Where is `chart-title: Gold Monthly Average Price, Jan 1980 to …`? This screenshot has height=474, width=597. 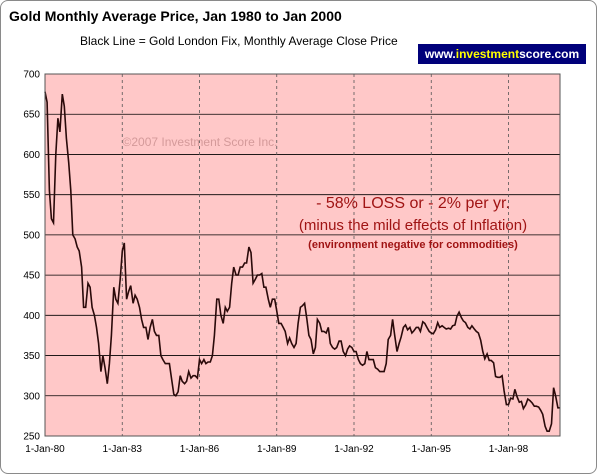 chart-title: Gold Monthly Average Price, Jan 1980 to … is located at coordinates (175, 16).